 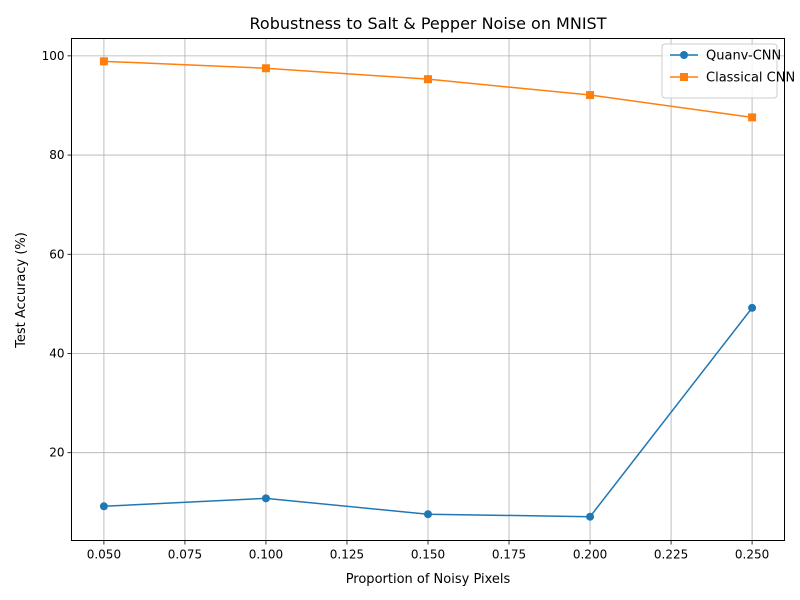 I want to click on x-tick-label: 0.200, so click(x=590, y=555).